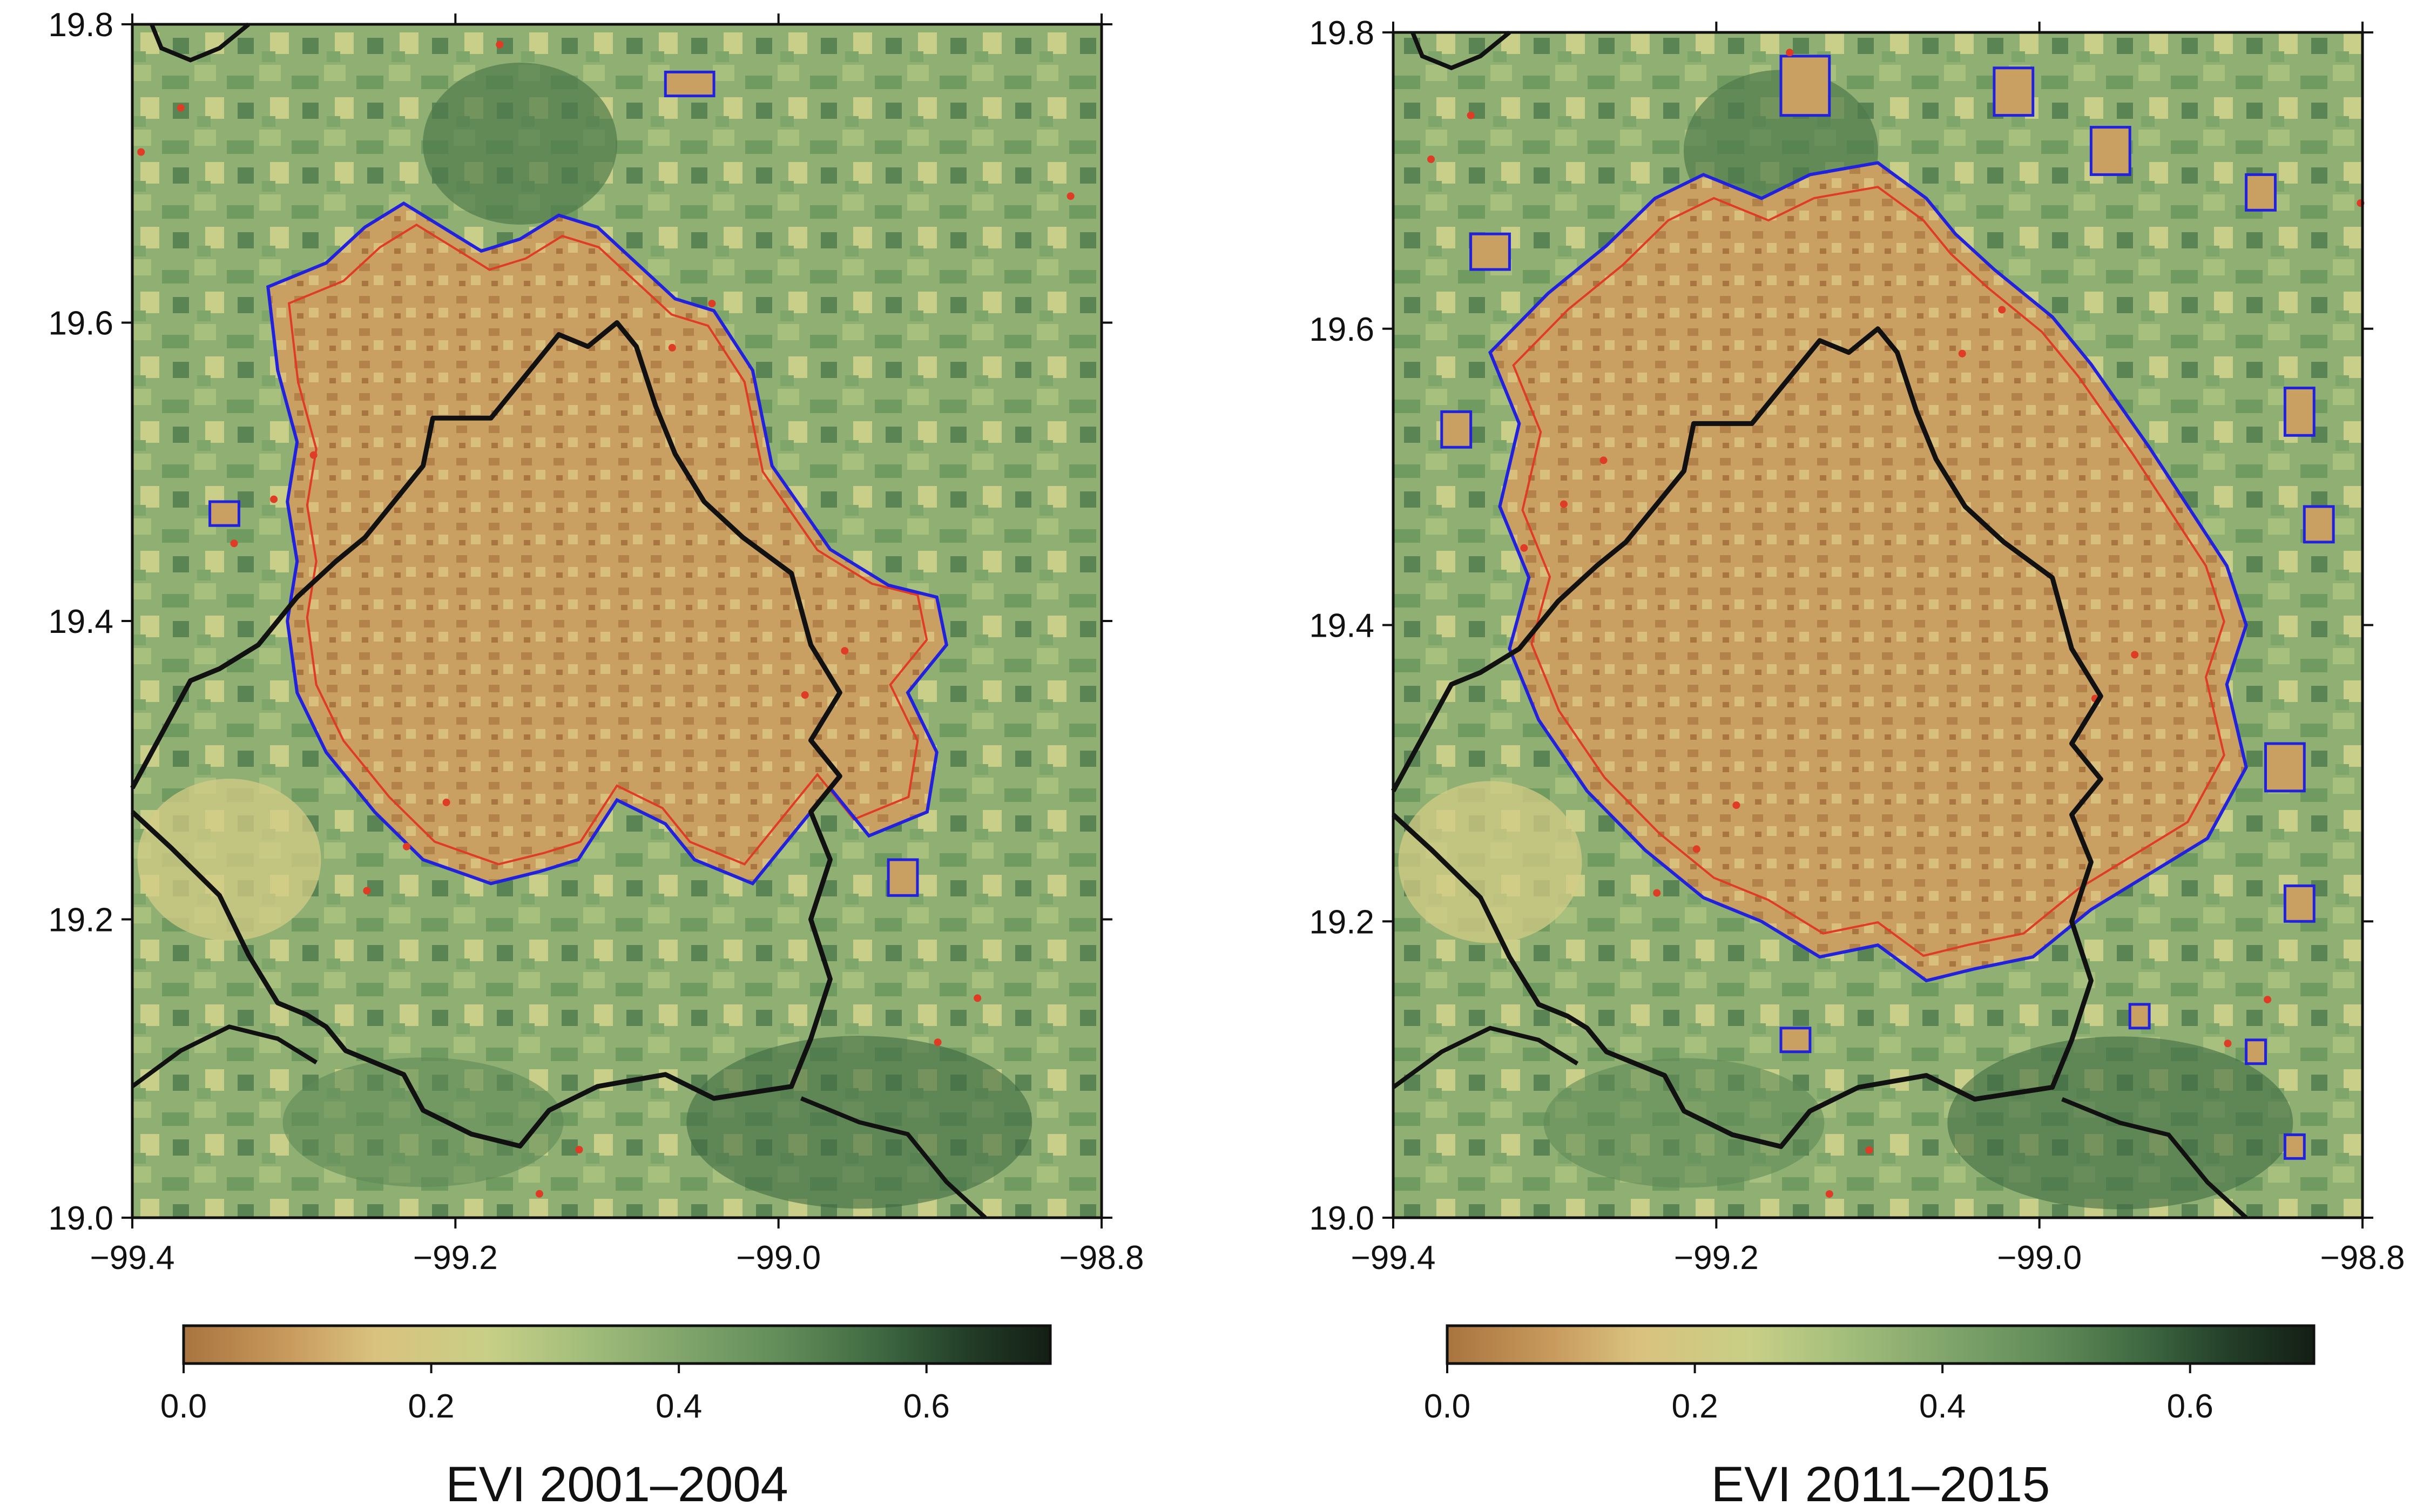  I want to click on x-tick-label: −99.2, so click(1717, 1258).